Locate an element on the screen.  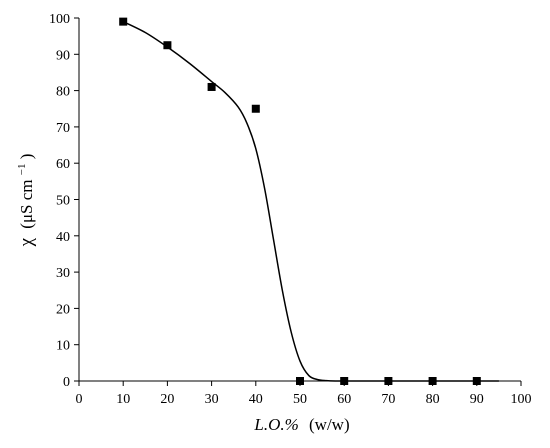
y-tick-label: 80 is located at coordinates (63, 92).